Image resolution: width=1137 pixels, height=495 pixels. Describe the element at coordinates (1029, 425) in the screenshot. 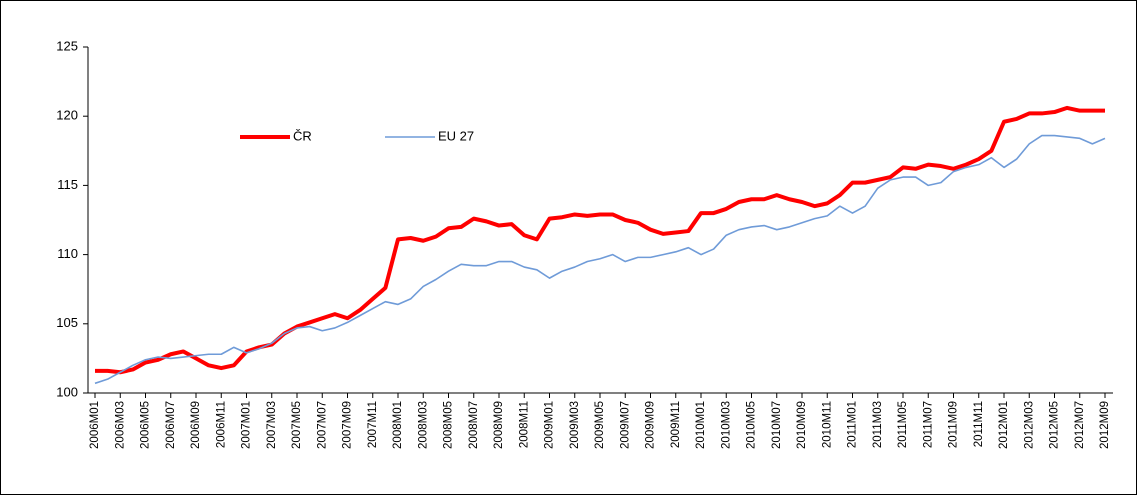

I see `x-tick-label: 2012M03` at that location.